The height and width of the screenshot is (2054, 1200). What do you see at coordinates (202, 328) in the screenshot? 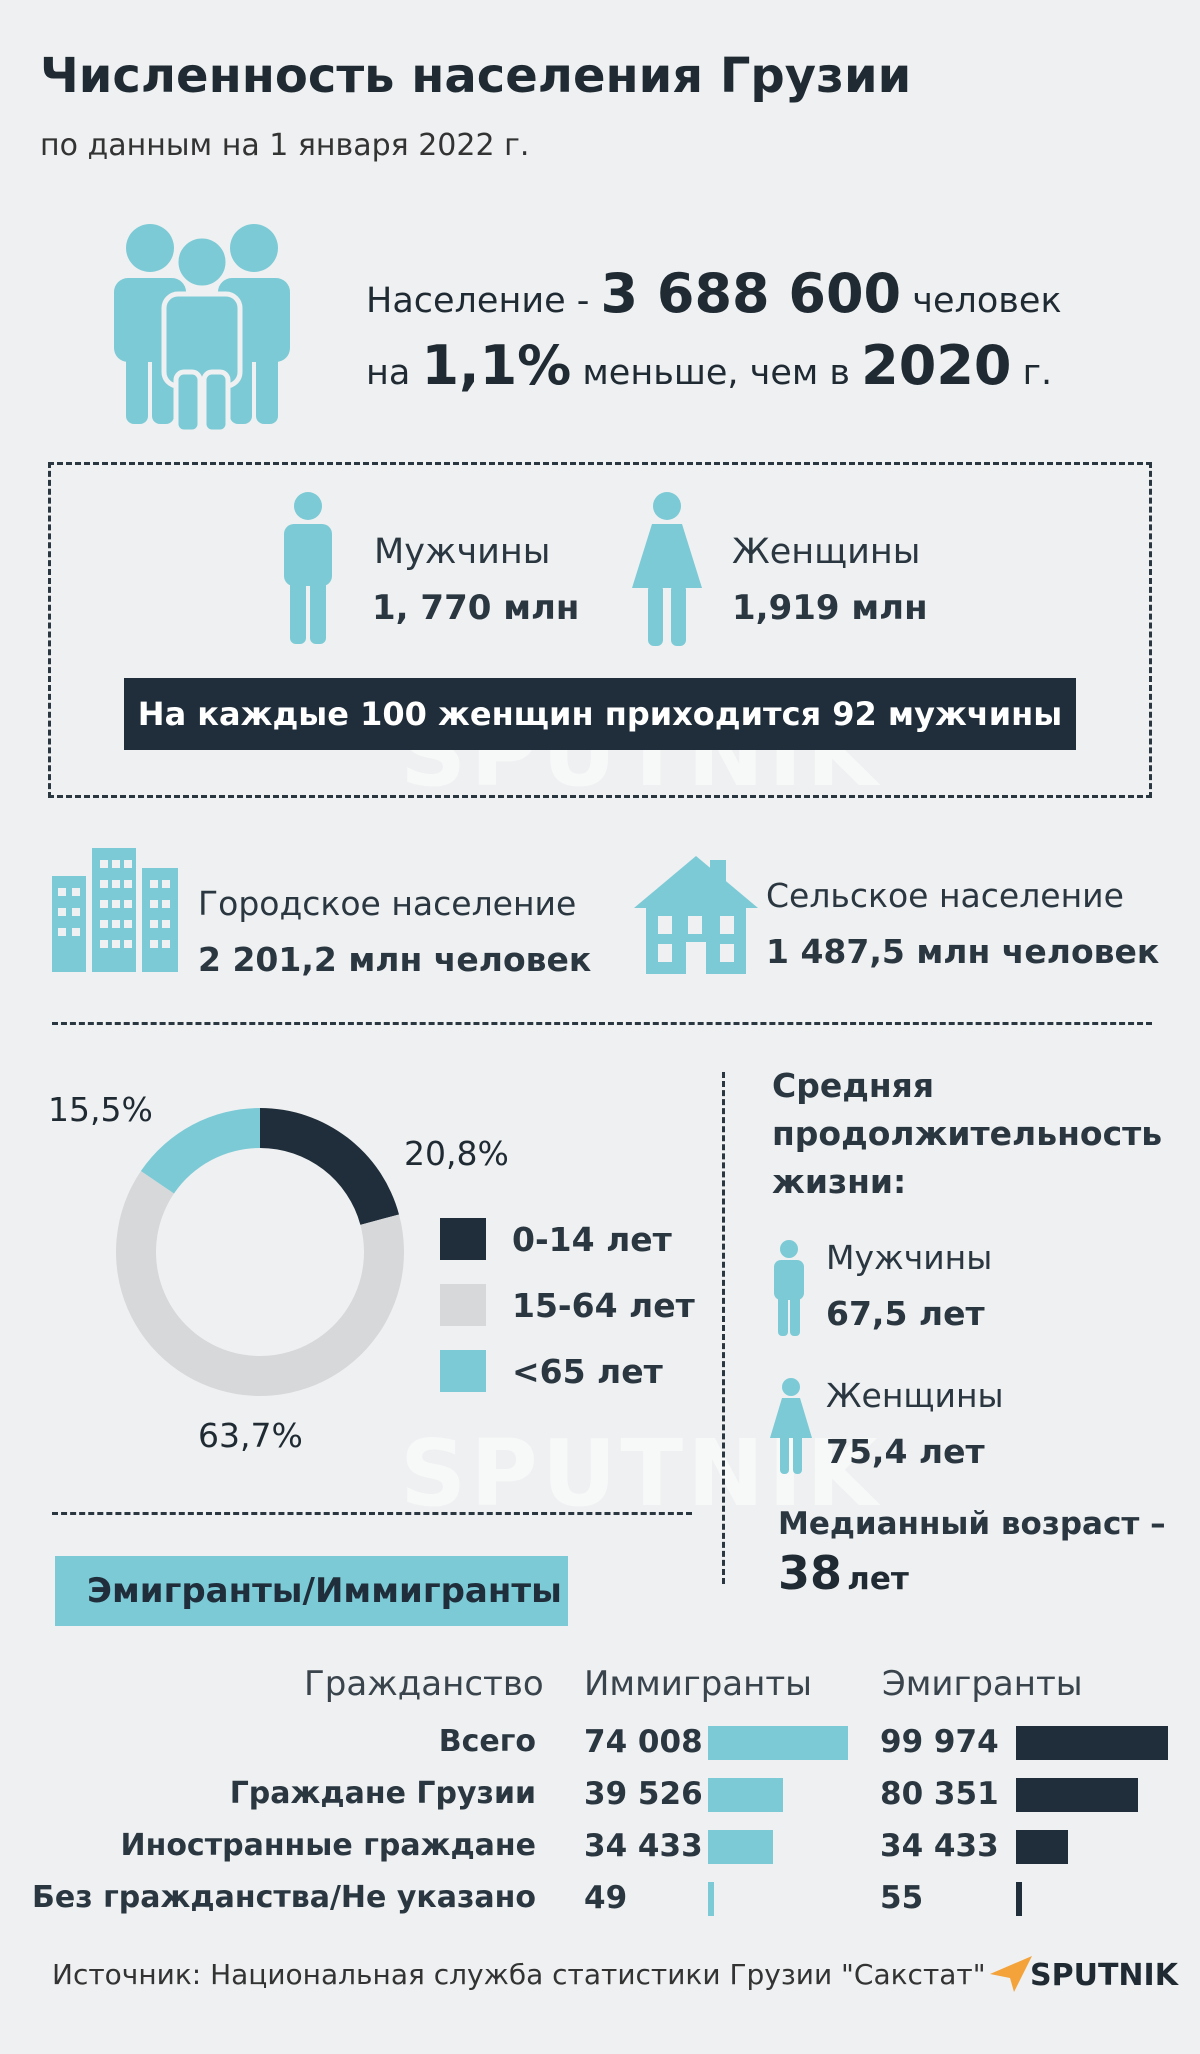
I see `people-group-icon` at bounding box center [202, 328].